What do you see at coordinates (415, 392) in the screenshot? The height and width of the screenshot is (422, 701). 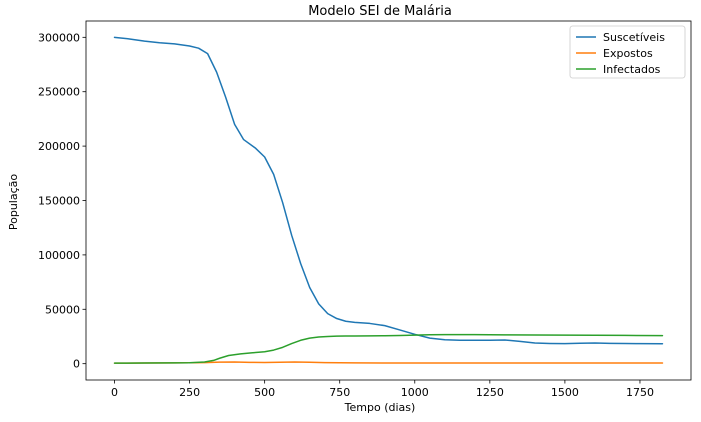 I see `x-tick-label: 1000` at bounding box center [415, 392].